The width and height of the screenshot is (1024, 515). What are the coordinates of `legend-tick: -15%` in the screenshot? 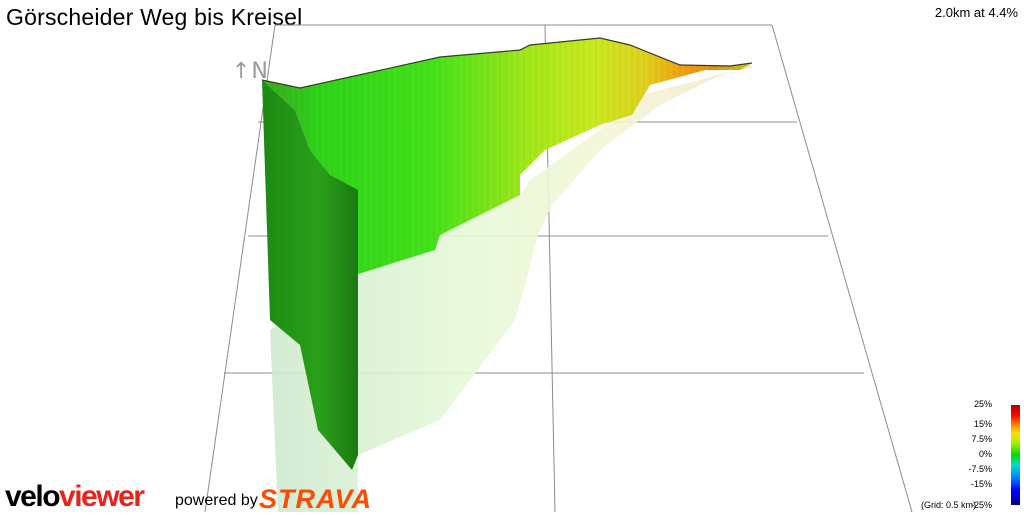 It's located at (981, 484).